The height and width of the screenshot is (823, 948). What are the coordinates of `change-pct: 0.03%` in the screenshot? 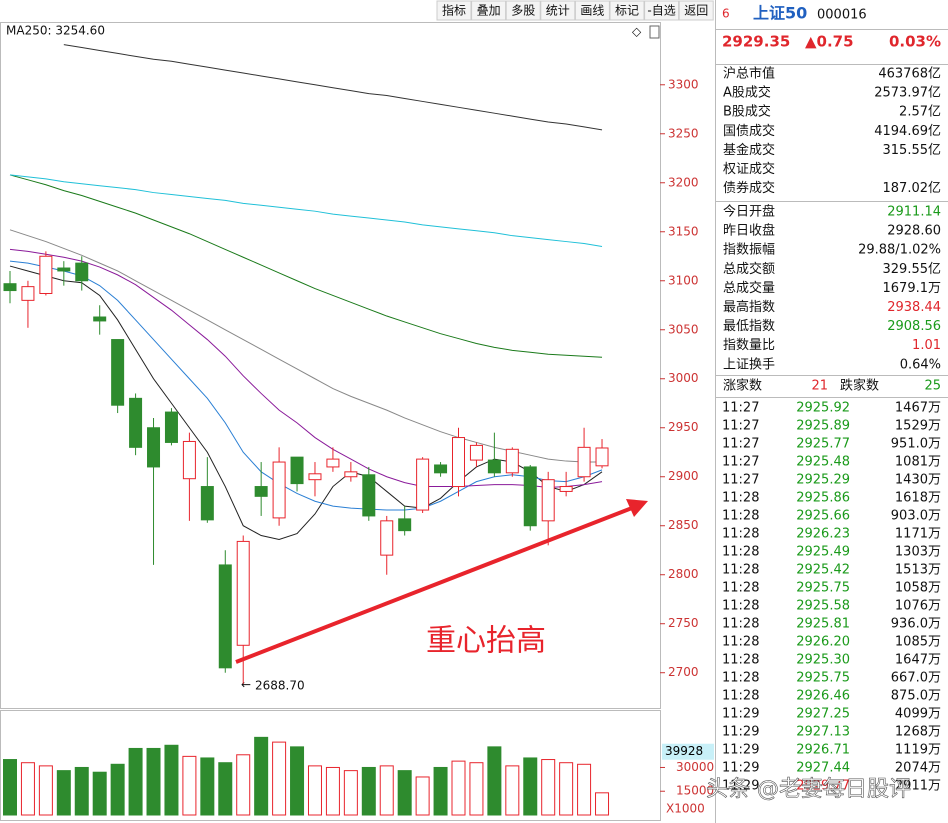 It's located at (915, 42).